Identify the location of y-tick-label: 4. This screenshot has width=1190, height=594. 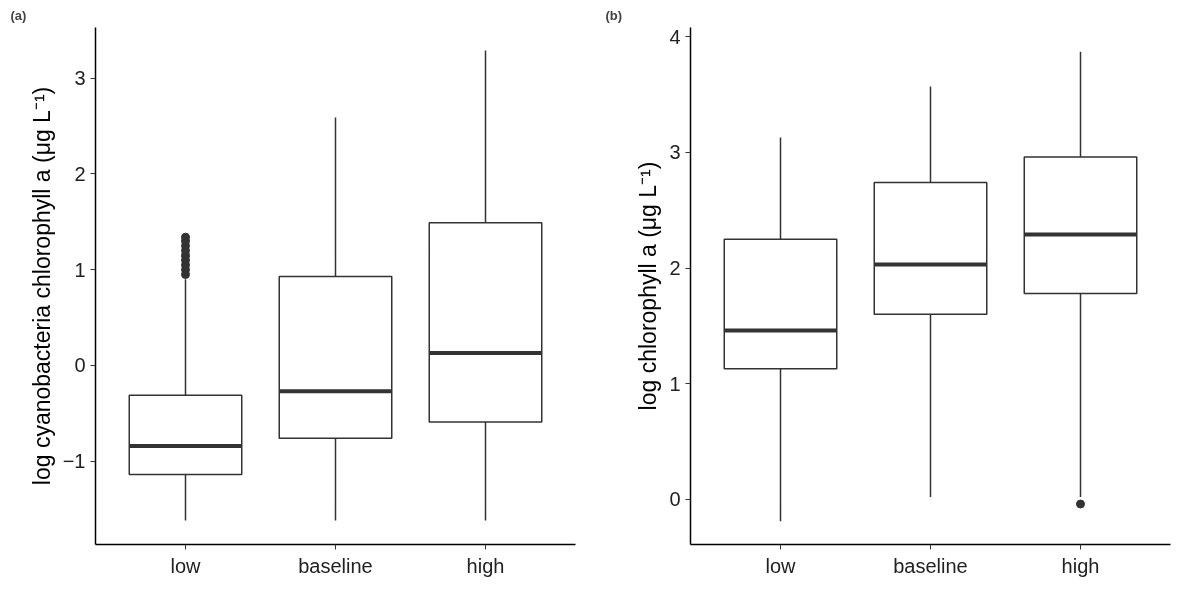
(675, 36).